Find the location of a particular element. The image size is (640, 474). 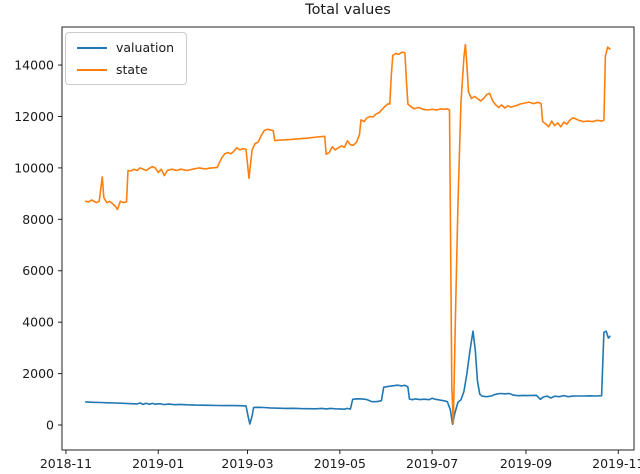

legend-label: state is located at coordinates (132, 69).